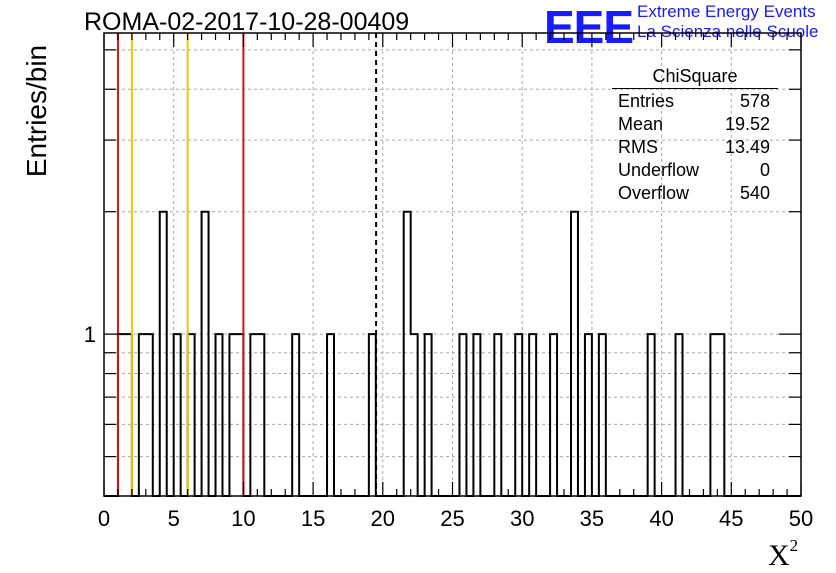 This screenshot has height=573, width=836. Describe the element at coordinates (247, 22) in the screenshot. I see `chart-title: ROMA-02-2017-10-28-00409` at that location.